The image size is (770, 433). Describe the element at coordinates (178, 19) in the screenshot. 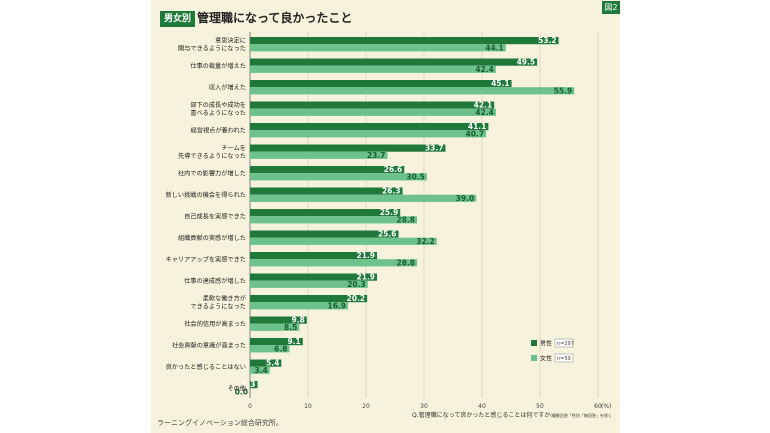

I see `gender-tag: 男女別` at that location.